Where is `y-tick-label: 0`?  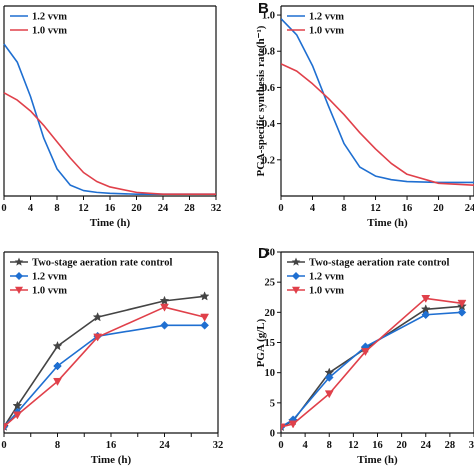 y-tick-label: 0 is located at coordinates (272, 434).